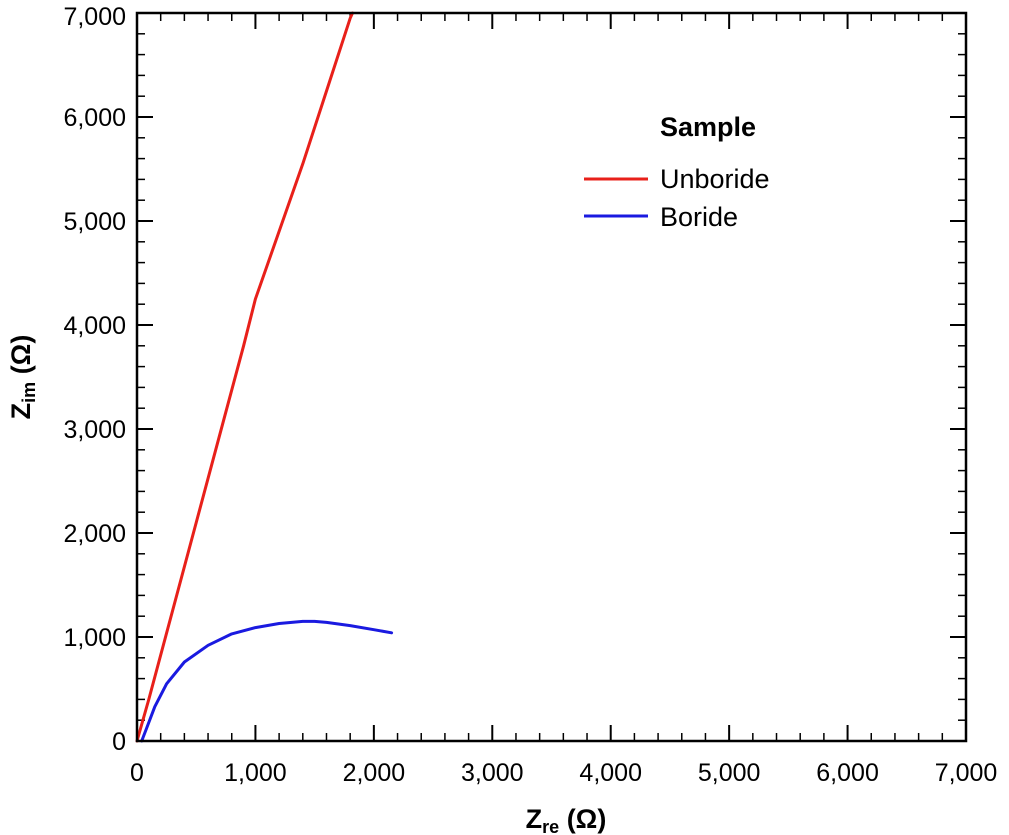 The image size is (1009, 835). What do you see at coordinates (563, 773) in the screenshot?
I see `x-tick-labels: 0 1,000 2,000 3,000 4,000 5,000 6,000 7,000` at bounding box center [563, 773].